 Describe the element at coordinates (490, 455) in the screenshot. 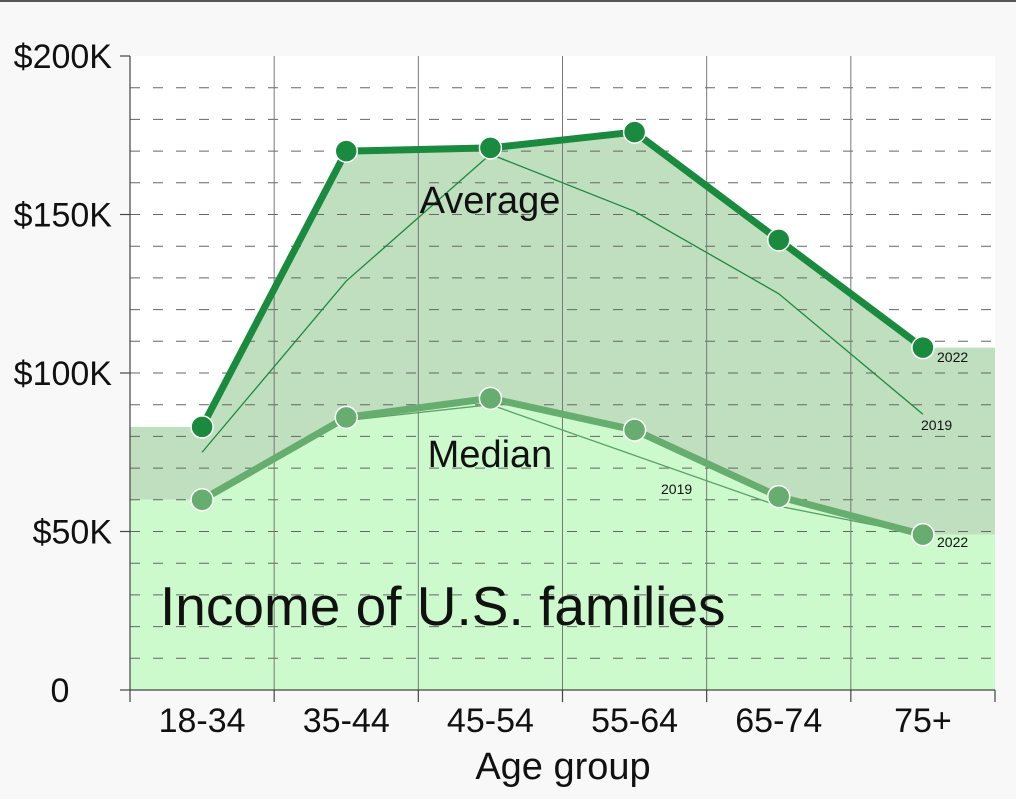

I see `median-label: Median` at that location.